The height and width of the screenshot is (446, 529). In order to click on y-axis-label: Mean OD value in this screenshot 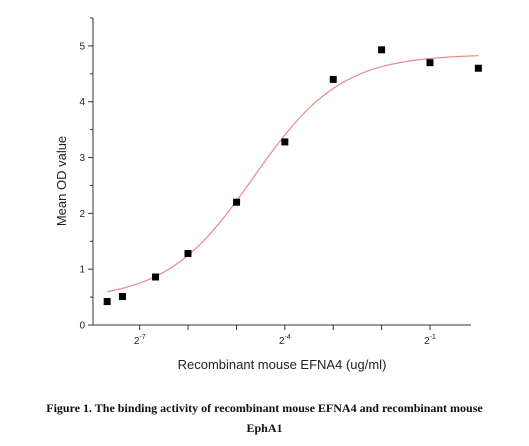, I will do `click(61, 181)`.